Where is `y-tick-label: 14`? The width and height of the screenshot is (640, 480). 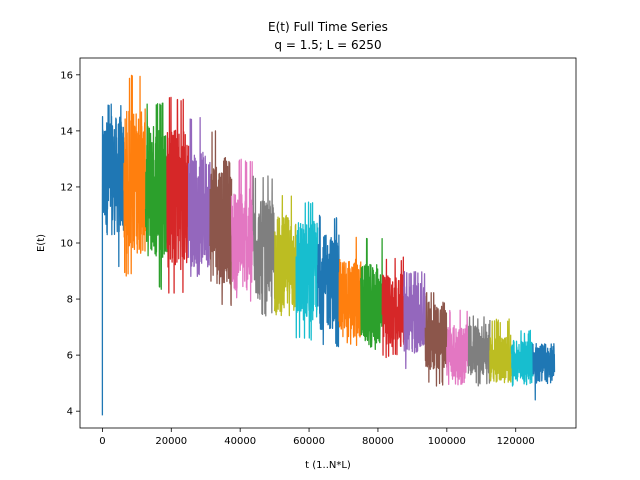
y-tick-label: 14 is located at coordinates (66, 131).